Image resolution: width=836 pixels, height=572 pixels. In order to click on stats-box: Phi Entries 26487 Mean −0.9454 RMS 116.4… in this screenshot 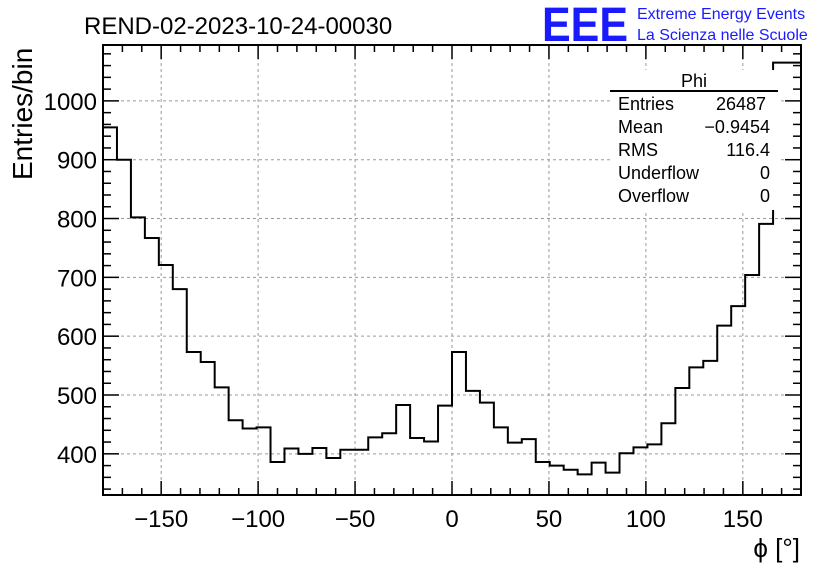, I will do `click(694, 140)`.